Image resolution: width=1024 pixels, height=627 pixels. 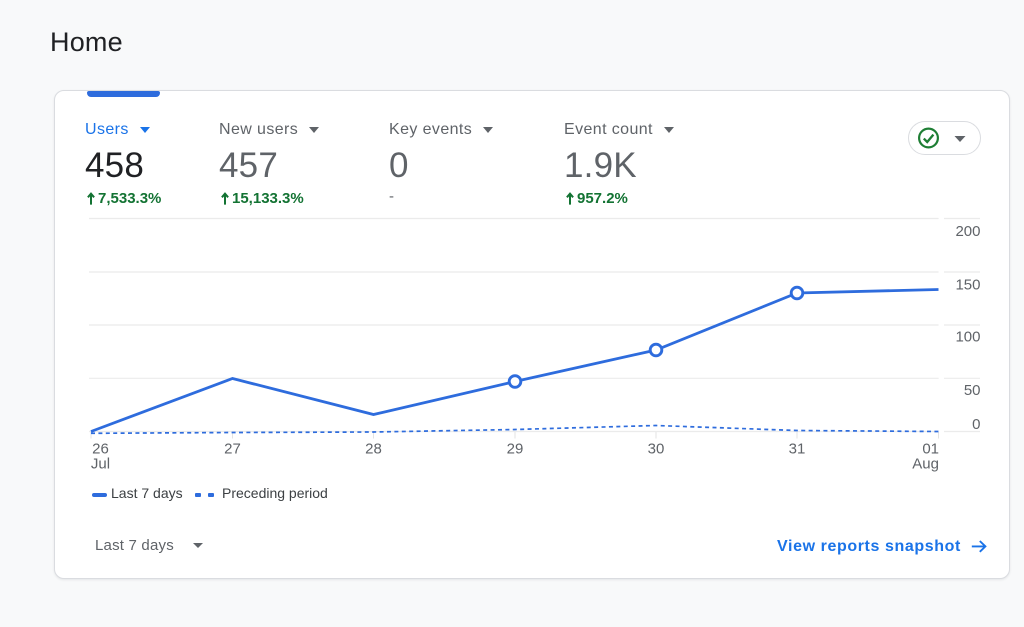 I want to click on svg-text: 01, so click(x=930, y=448).